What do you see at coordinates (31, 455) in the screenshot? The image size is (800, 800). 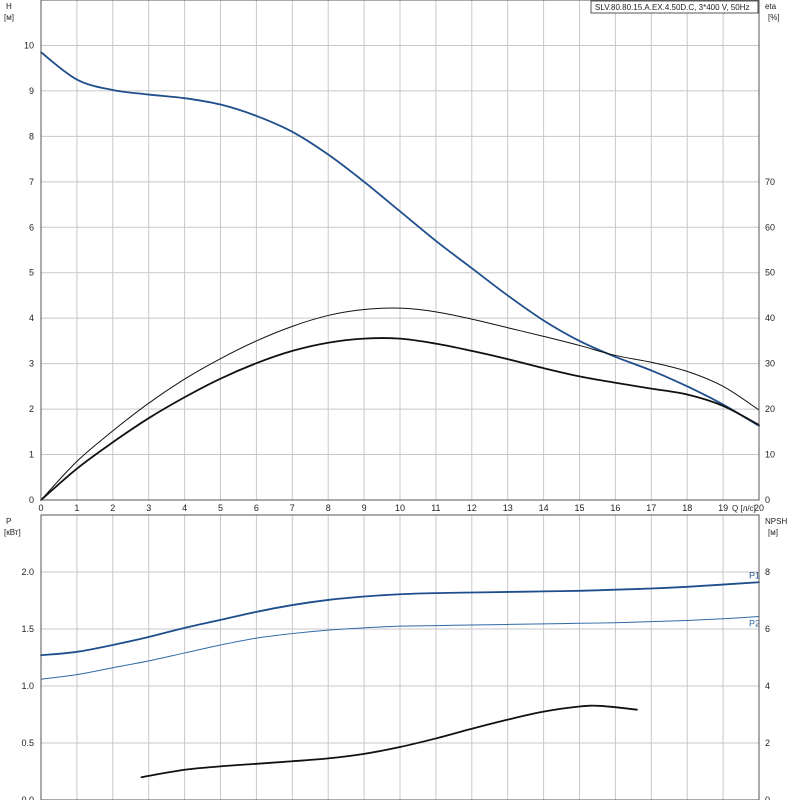 I see `top-y-tick-label-1: 1` at bounding box center [31, 455].